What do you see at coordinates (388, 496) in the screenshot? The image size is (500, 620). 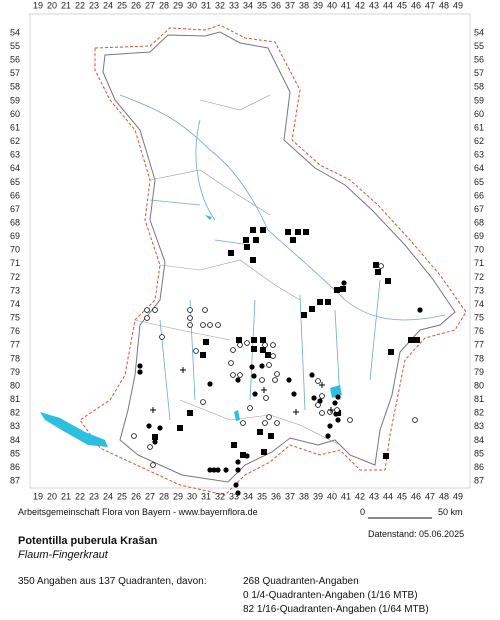 I see `column-label: 44` at bounding box center [388, 496].